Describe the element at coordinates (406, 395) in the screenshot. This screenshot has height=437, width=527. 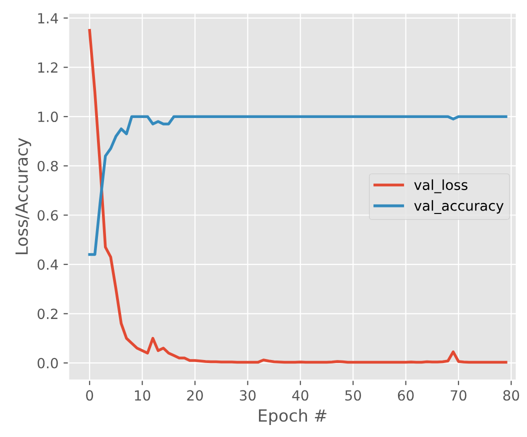
I see `x-tick-label: 60` at that location.